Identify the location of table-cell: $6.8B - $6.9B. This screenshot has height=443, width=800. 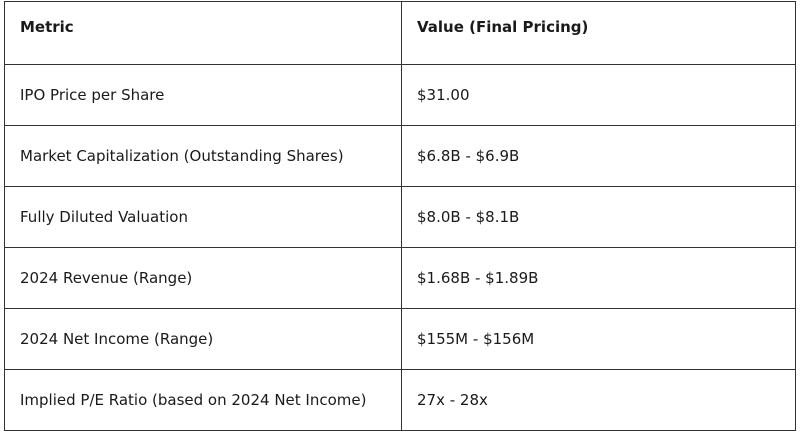
(598, 156).